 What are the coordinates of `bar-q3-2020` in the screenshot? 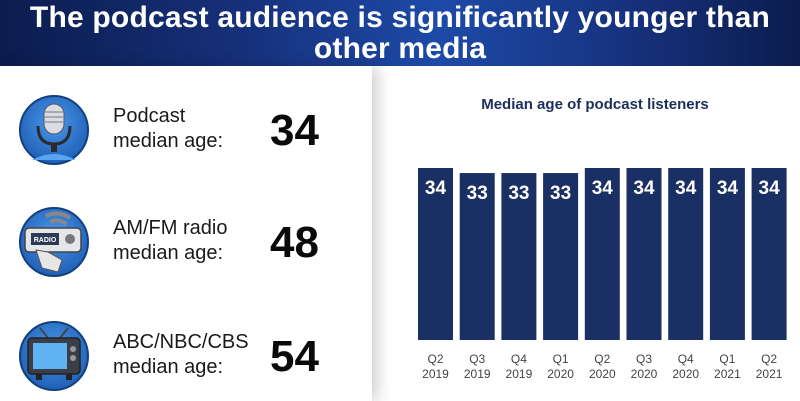 It's located at (644, 254).